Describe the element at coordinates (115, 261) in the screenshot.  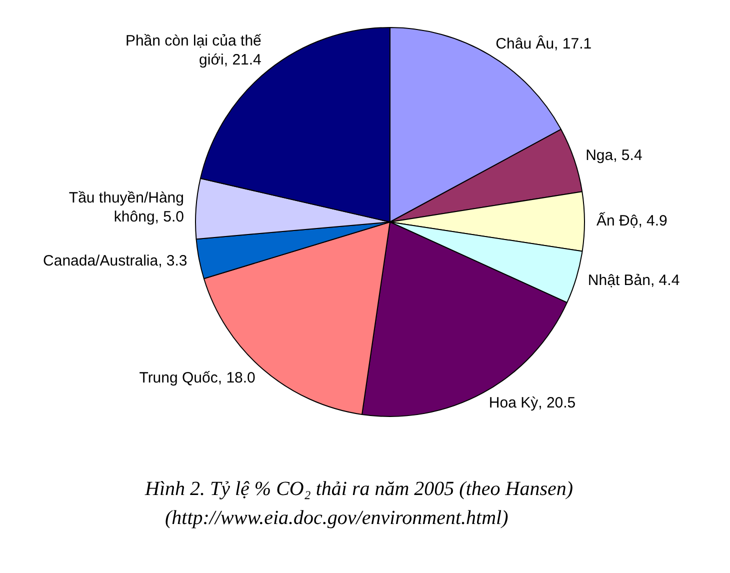
I see `slice-label: Canada/Australia, 3.3` at that location.